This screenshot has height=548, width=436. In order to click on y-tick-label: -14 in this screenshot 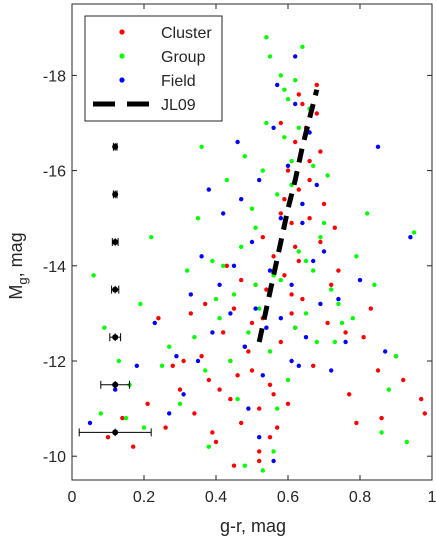, I will do `click(54, 267)`.